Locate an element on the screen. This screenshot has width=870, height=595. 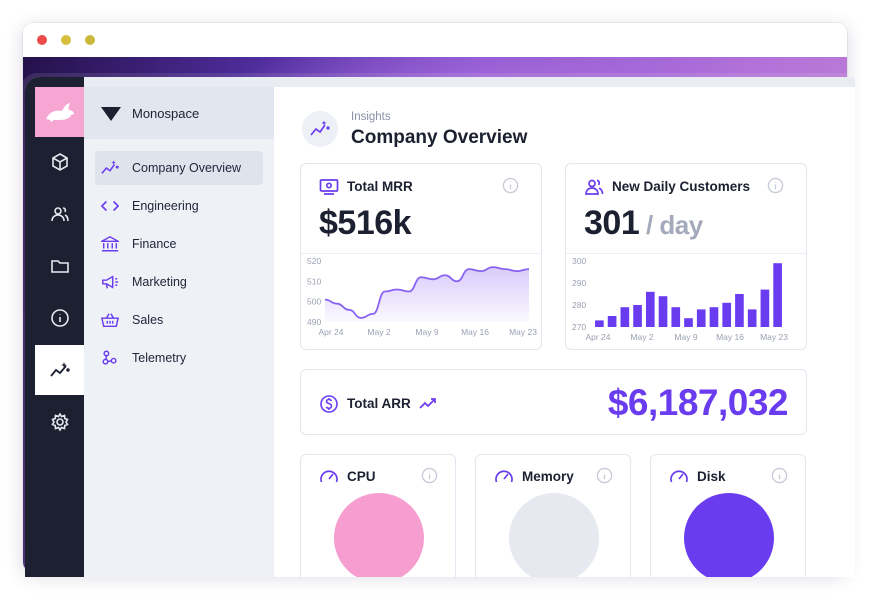
mrr-value: $516k is located at coordinates (365, 223).